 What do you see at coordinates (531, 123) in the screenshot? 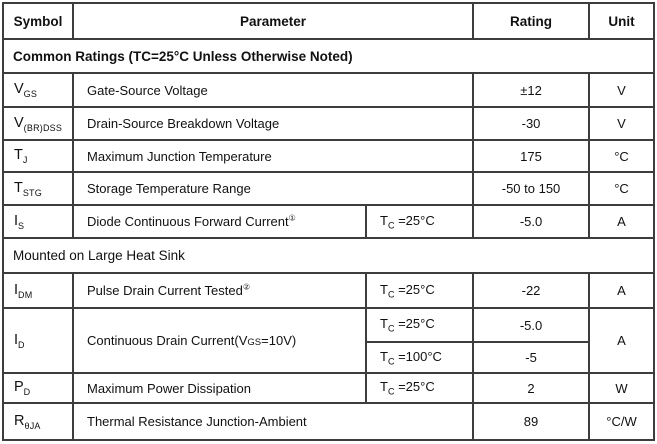
I see `rating-cell: -30` at bounding box center [531, 123].